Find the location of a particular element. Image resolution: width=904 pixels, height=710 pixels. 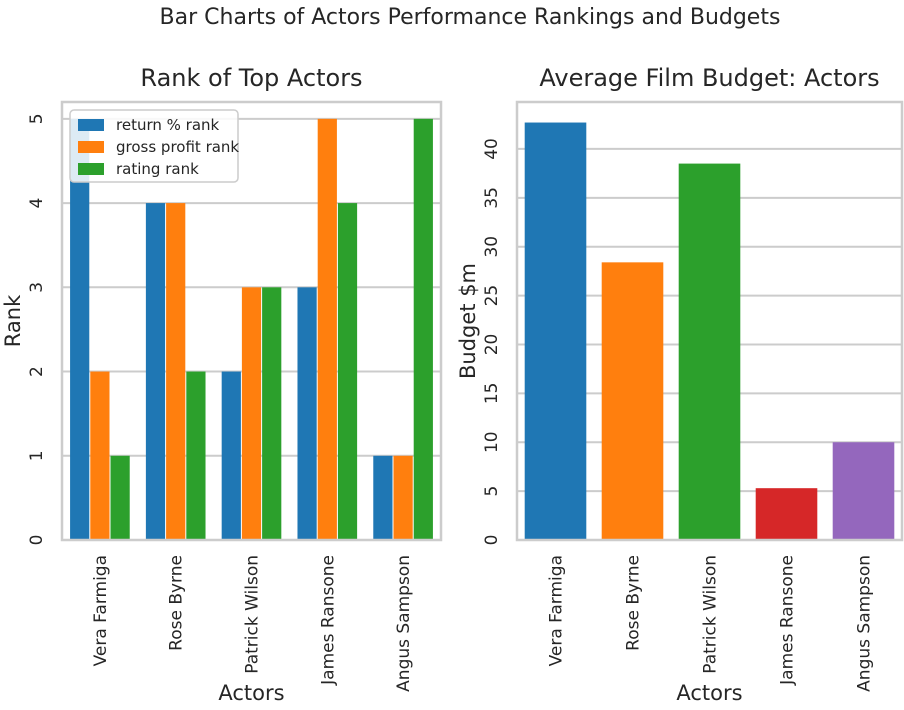

bar-rating-rank-rose-byrne is located at coordinates (196, 455).